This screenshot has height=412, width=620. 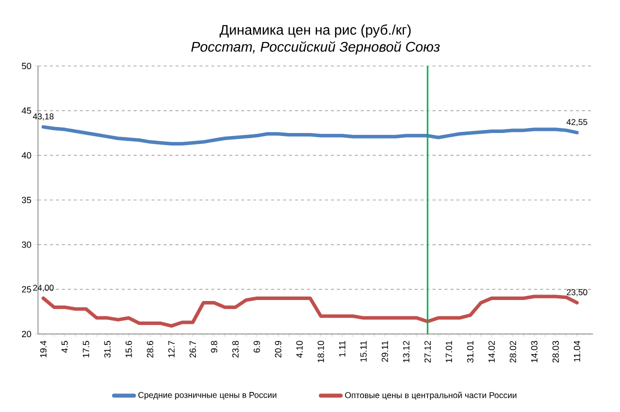 I want to click on x-tick-label: 28.6, so click(x=150, y=349).